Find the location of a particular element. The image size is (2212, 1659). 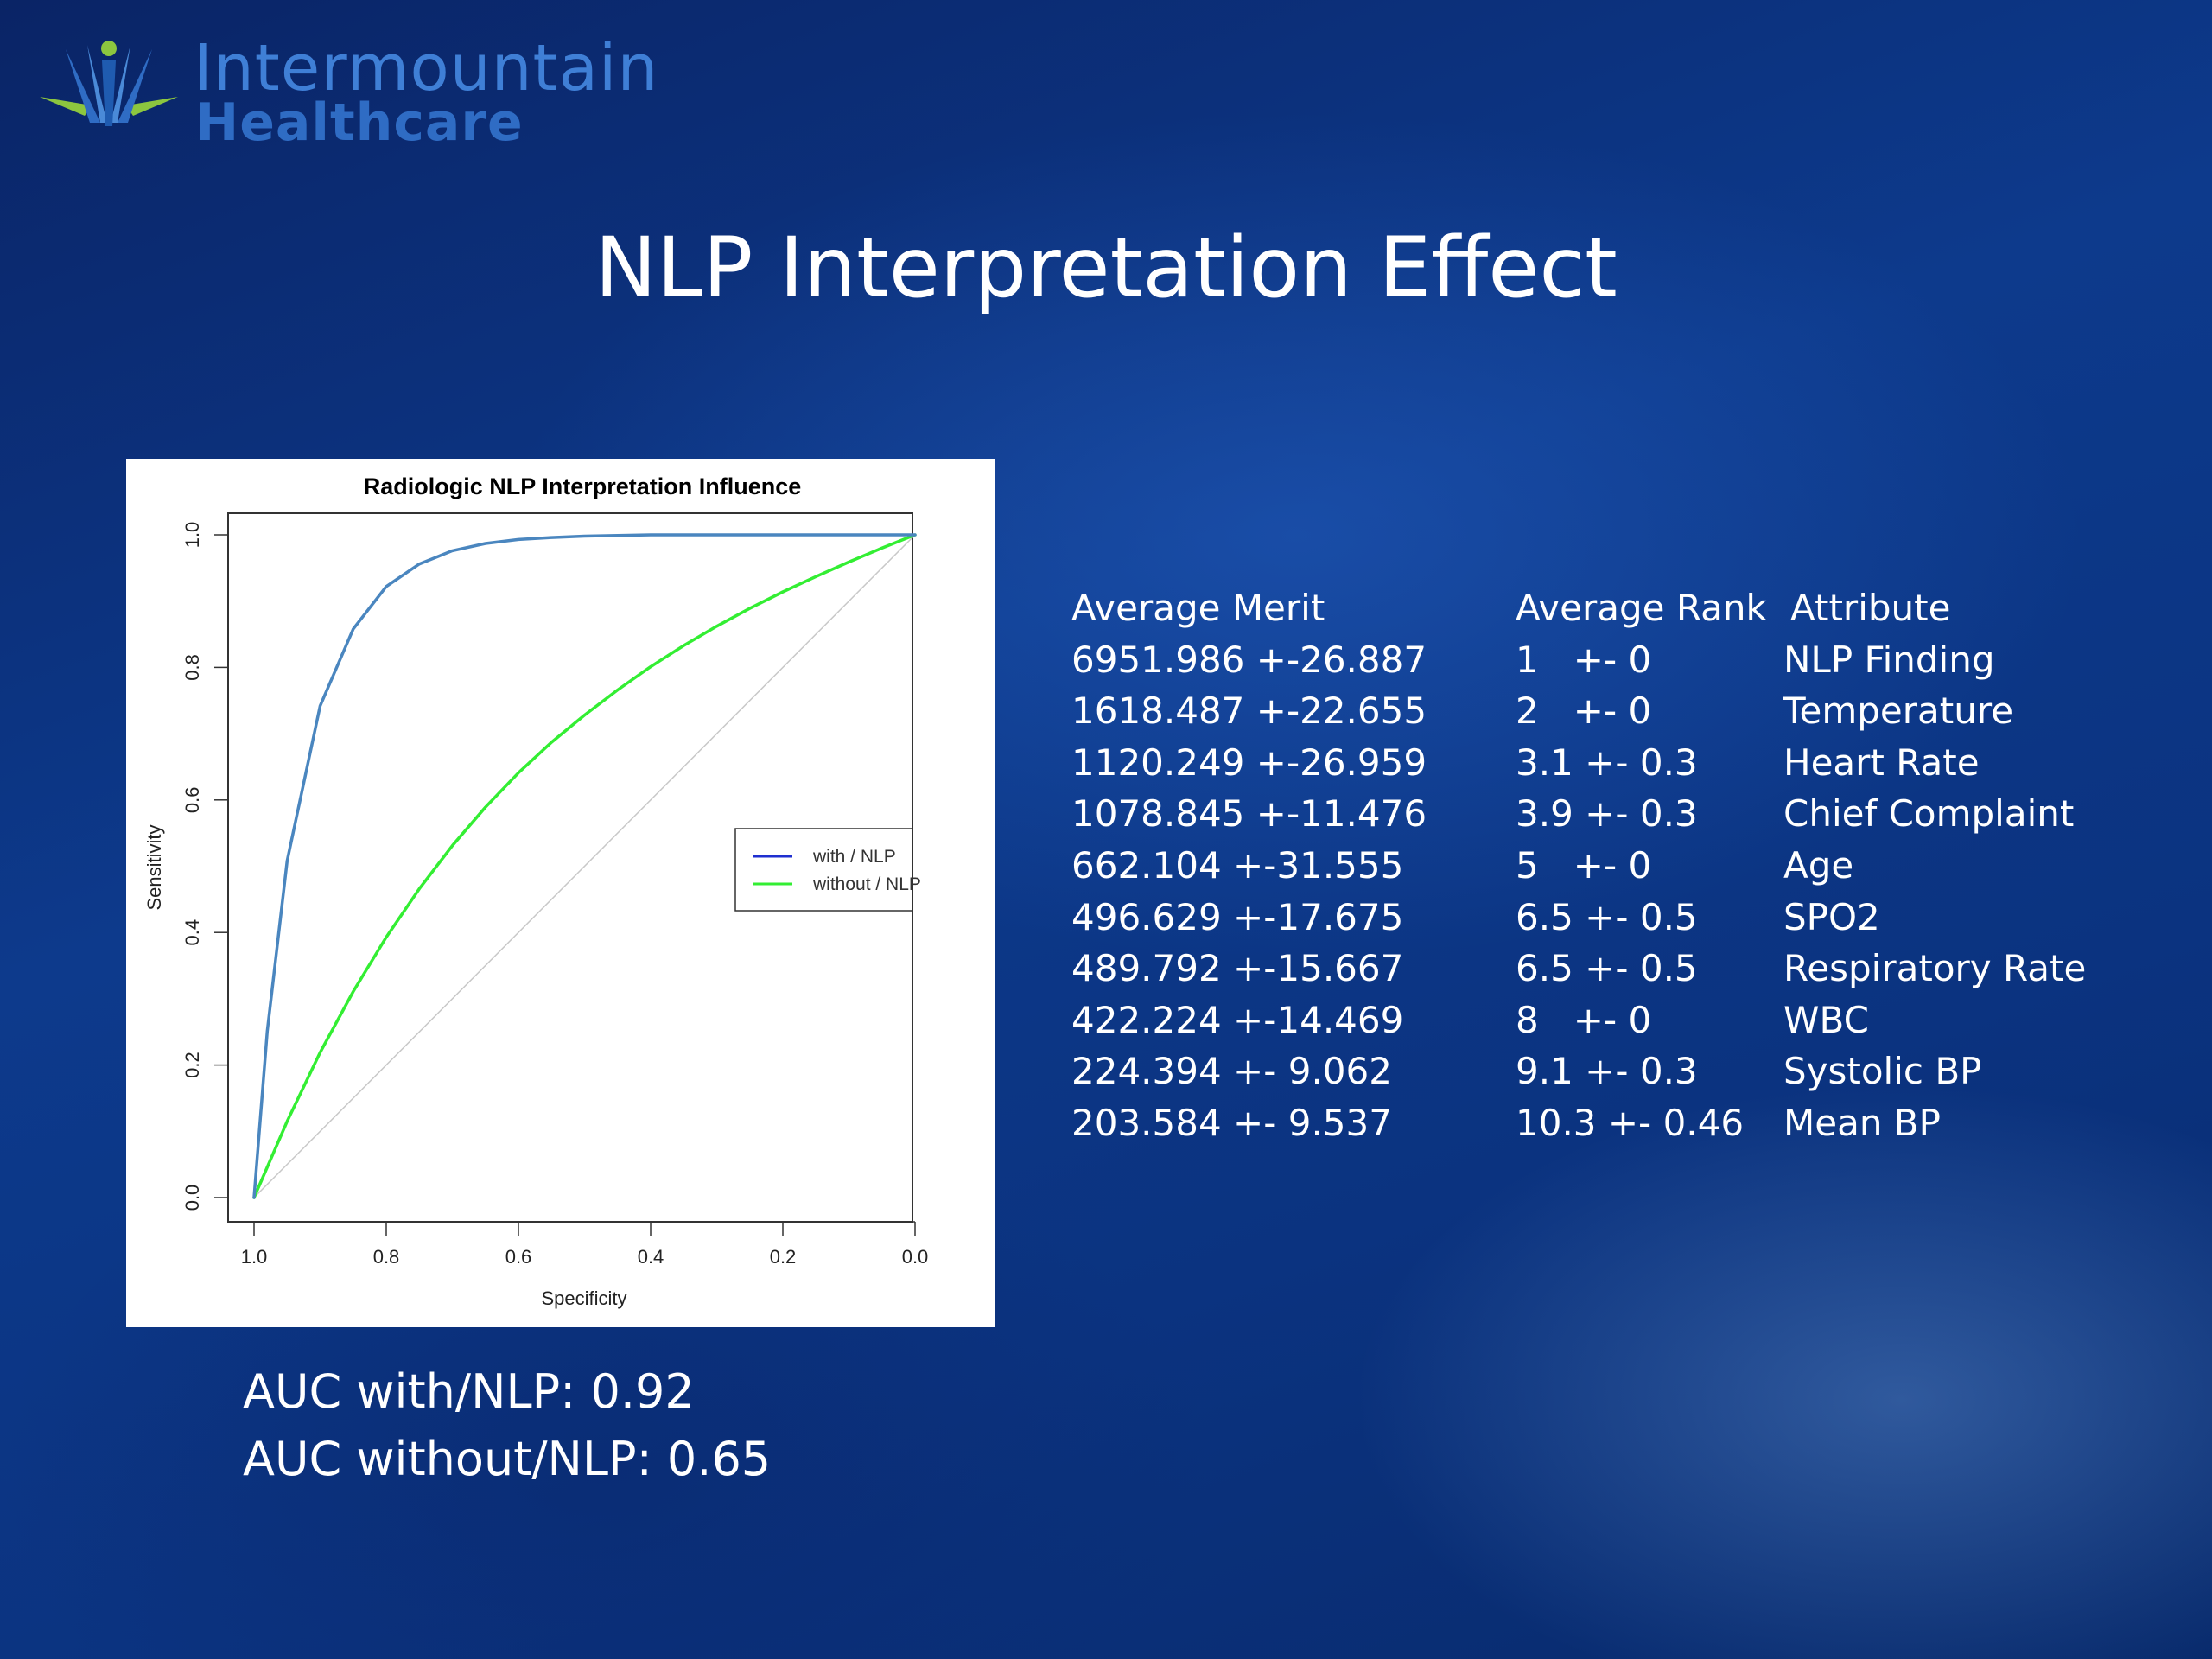

x-axis-label: Specificity is located at coordinates (583, 1298).